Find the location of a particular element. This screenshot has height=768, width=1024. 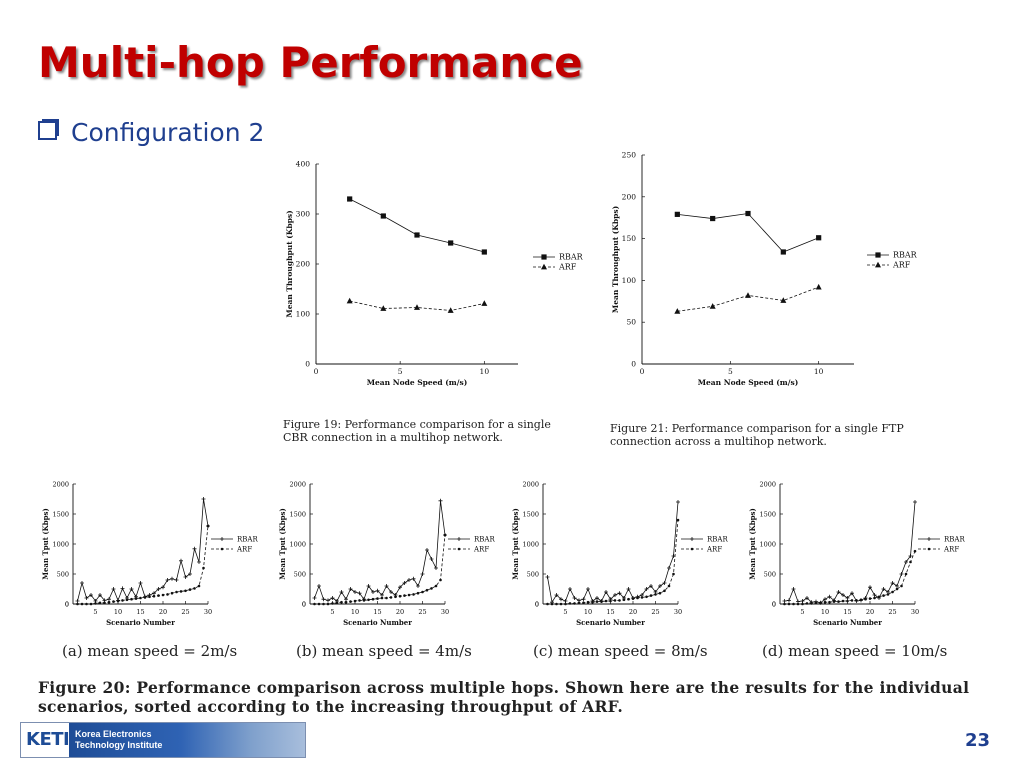

x-tick-label: 0 is located at coordinates (316, 371).